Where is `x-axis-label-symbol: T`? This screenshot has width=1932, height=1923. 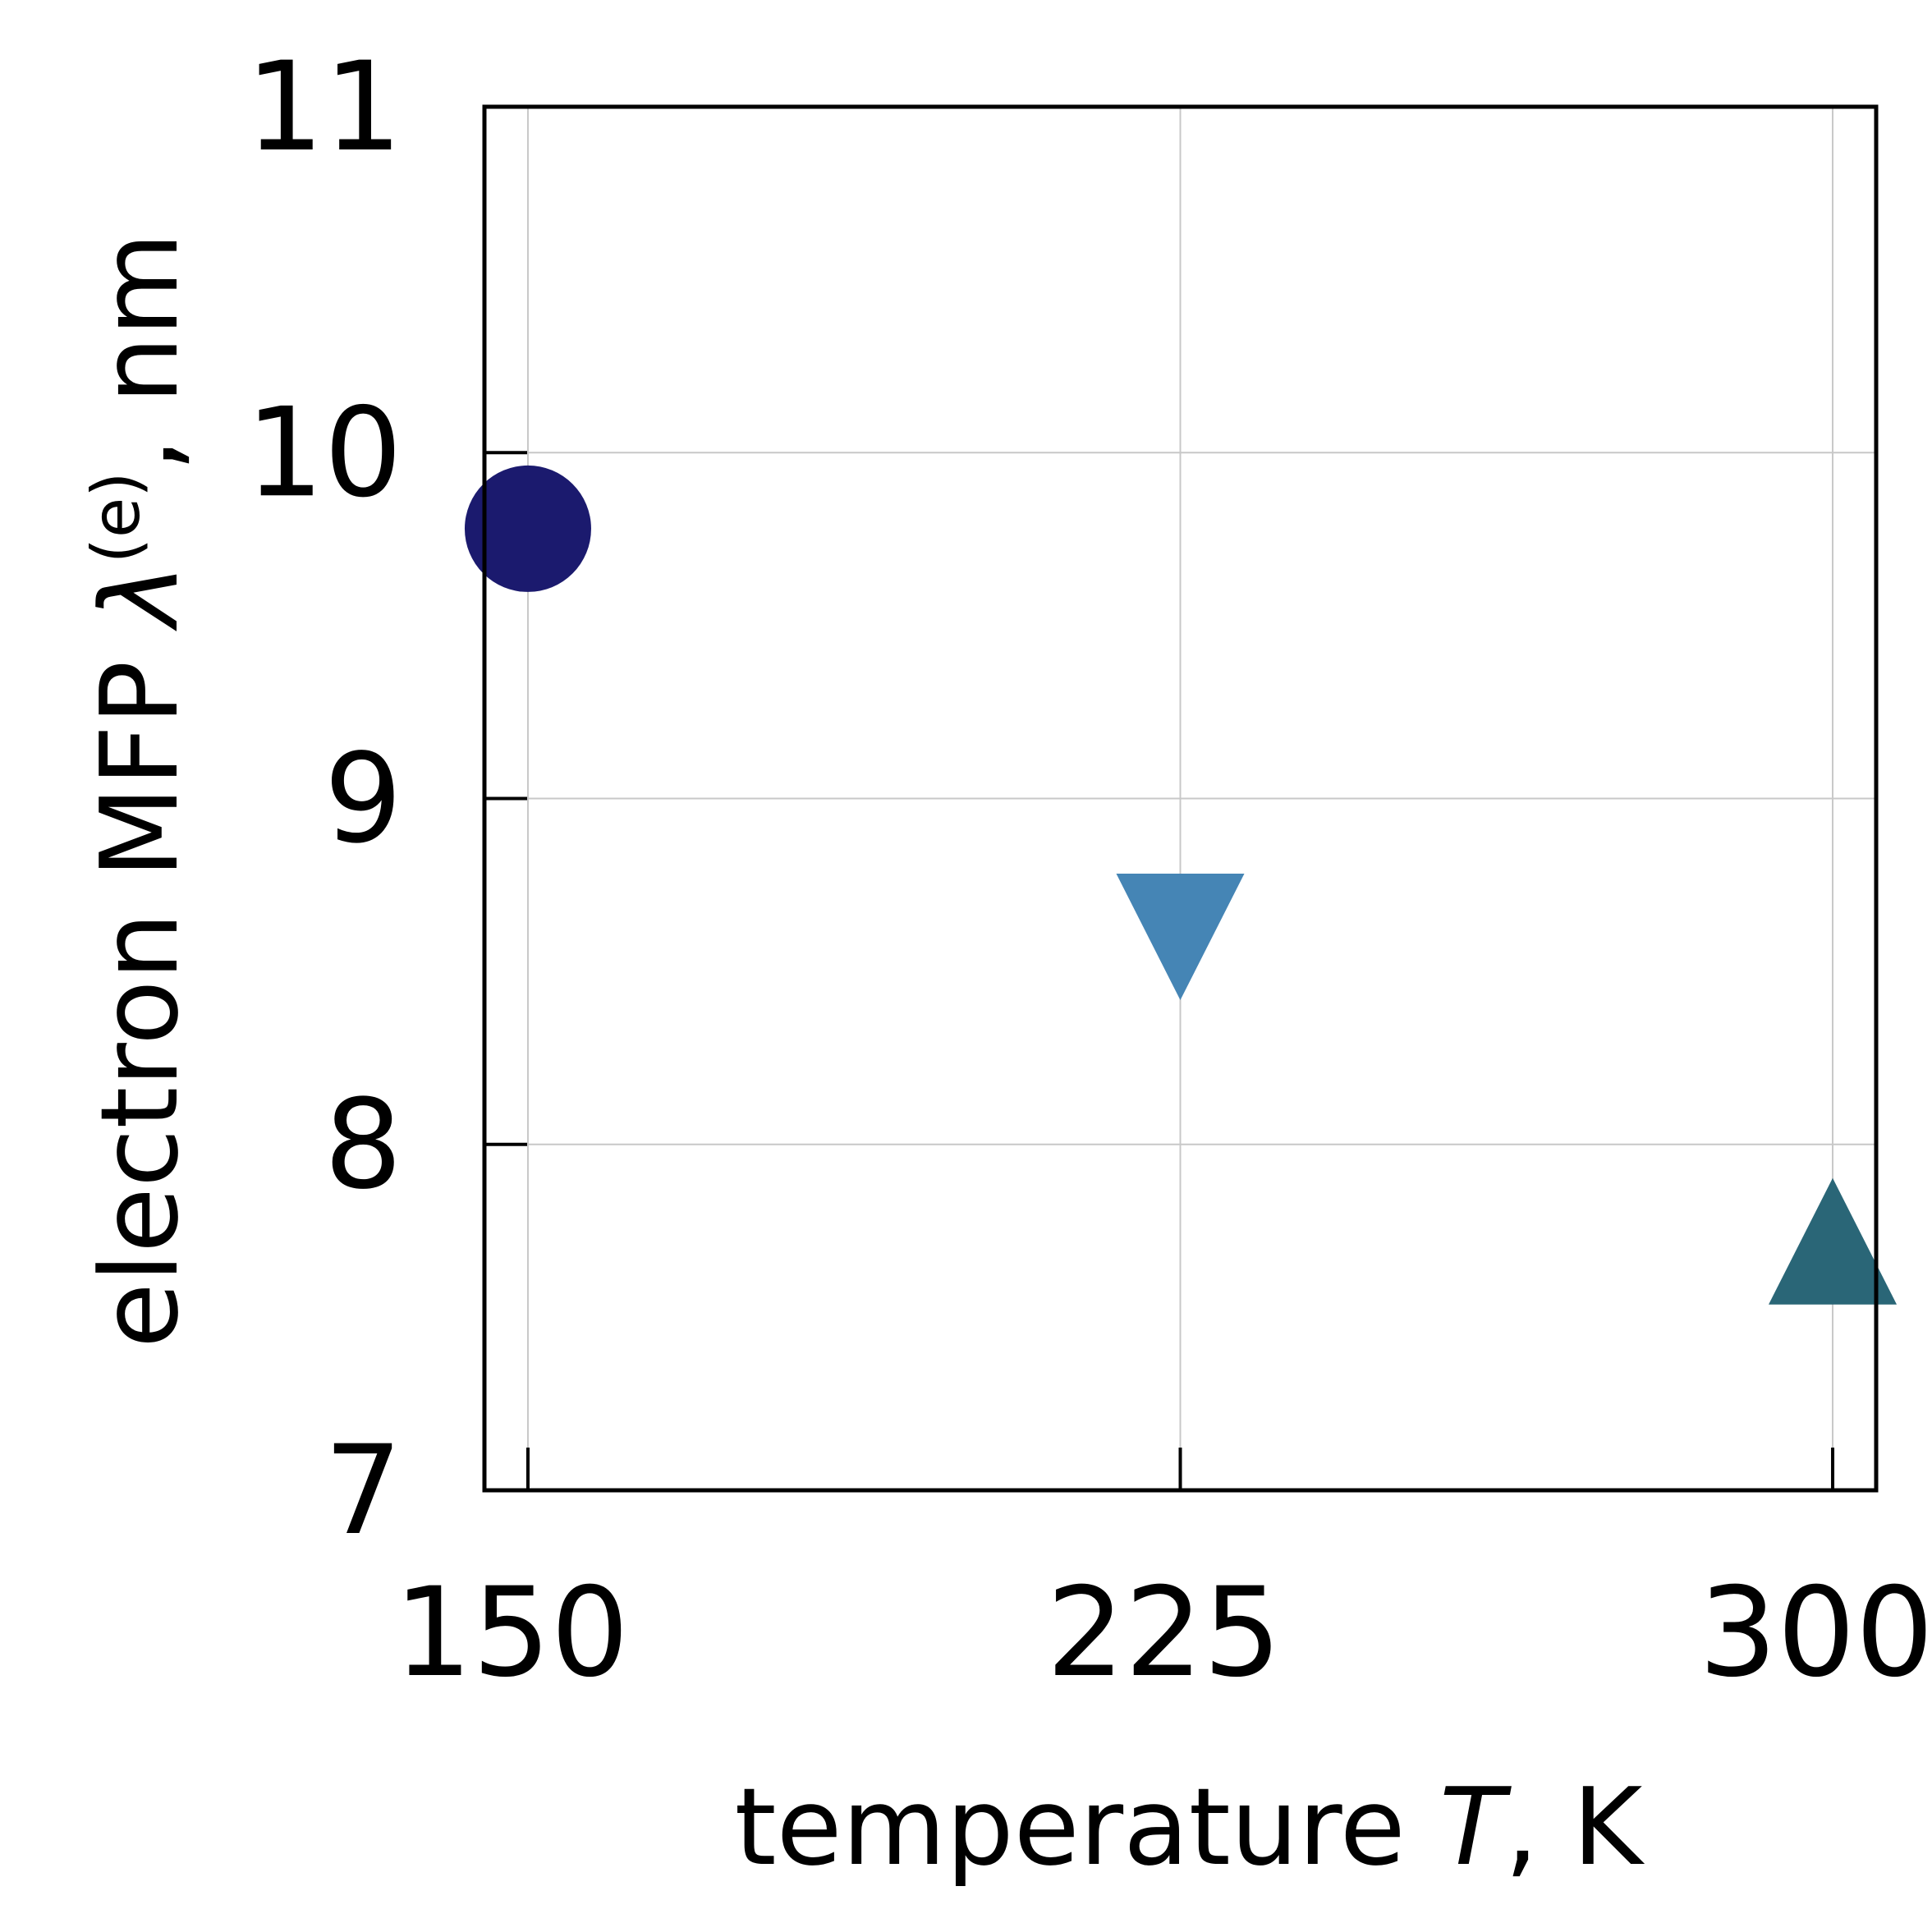 x-axis-label-symbol: T is located at coordinates (1475, 1827).